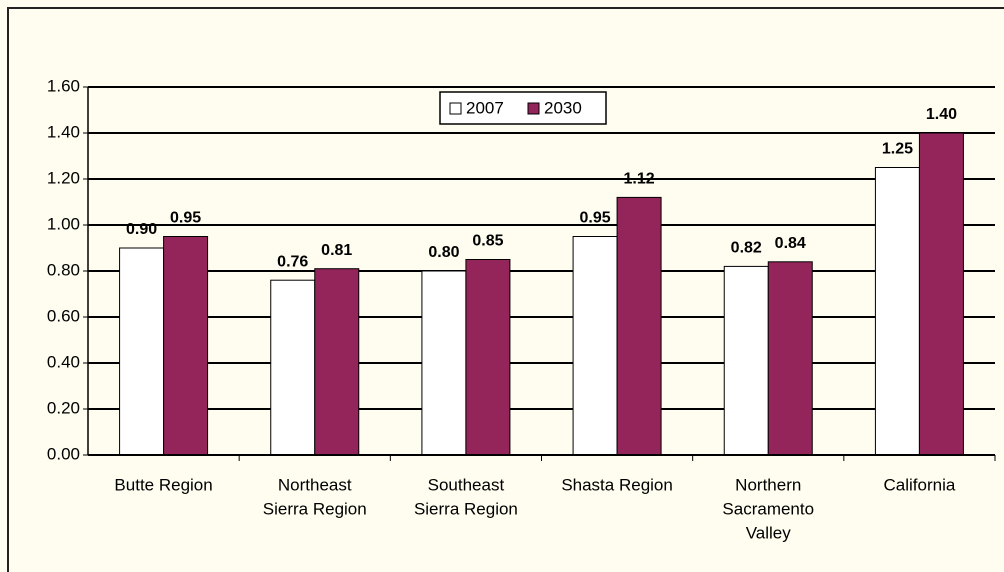  Describe the element at coordinates (443, 252) in the screenshot. I see `value-label: 0.80` at that location.